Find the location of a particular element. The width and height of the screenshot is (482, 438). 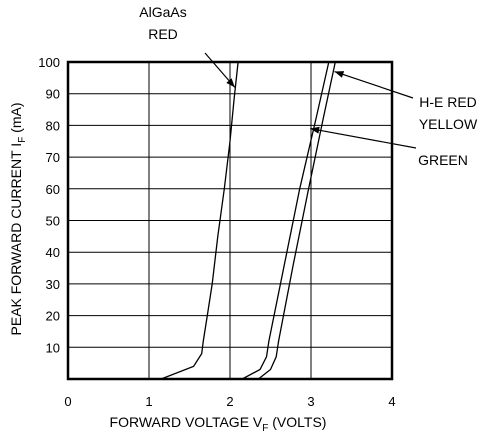

series-label: AlGaAs is located at coordinates (162, 12).